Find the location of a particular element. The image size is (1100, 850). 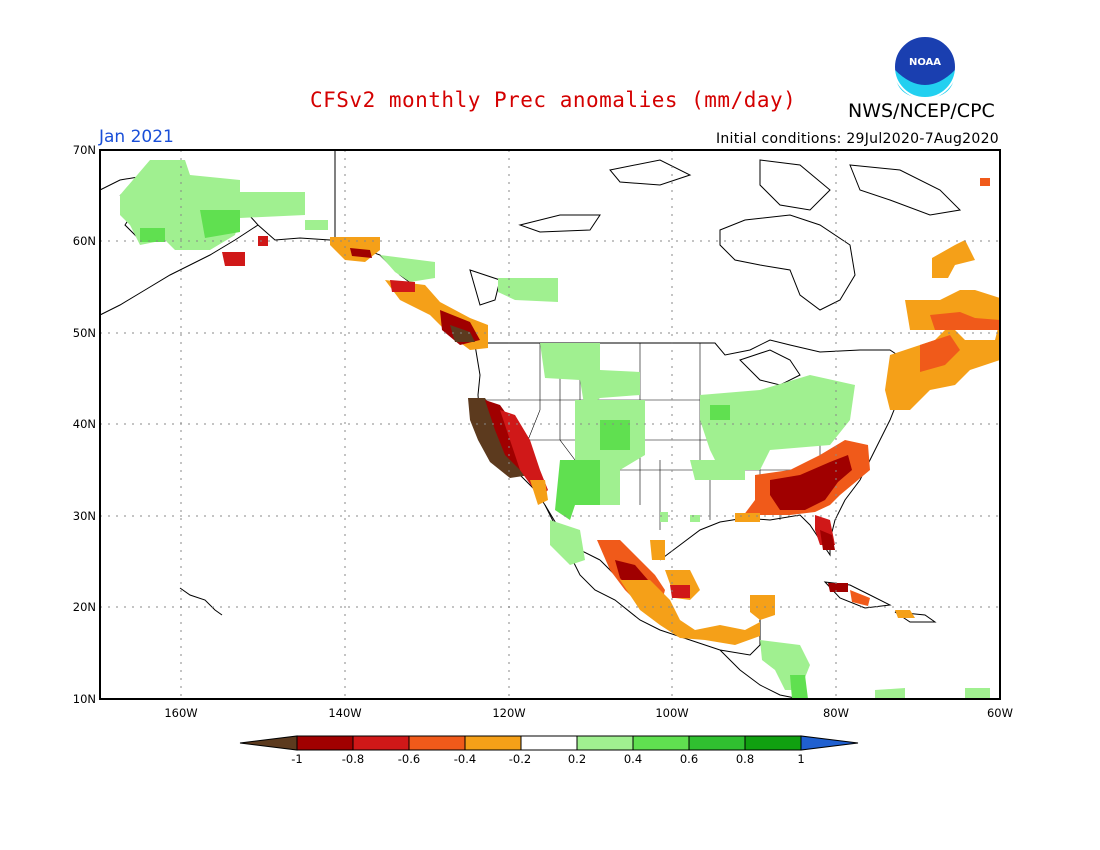

initial-conditions: Initial conditions: 29Jul2020-7Aug2020 is located at coordinates (857, 139).